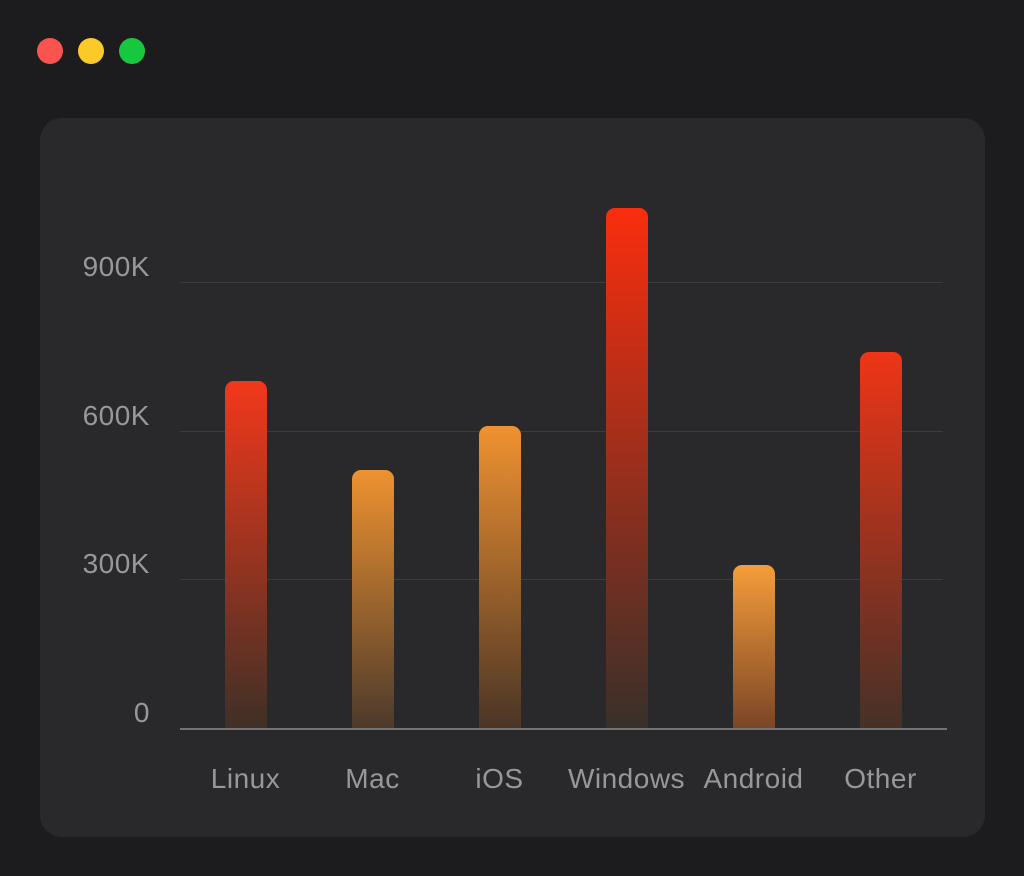 This screenshot has height=876, width=1024. Describe the element at coordinates (116, 267) in the screenshot. I see `y-axis-tick-label: 900K` at that location.